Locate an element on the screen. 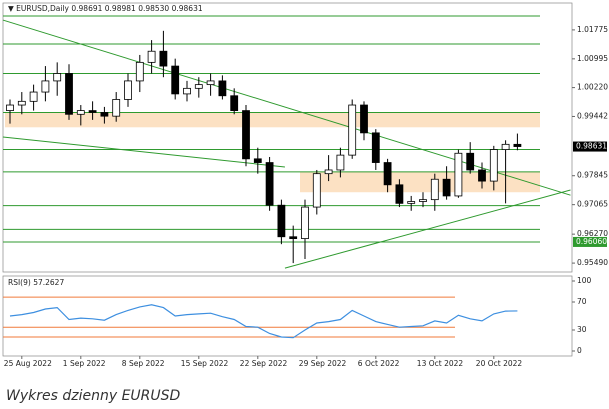 The height and width of the screenshot is (409, 609). price-label: 0.96060 is located at coordinates (591, 241).